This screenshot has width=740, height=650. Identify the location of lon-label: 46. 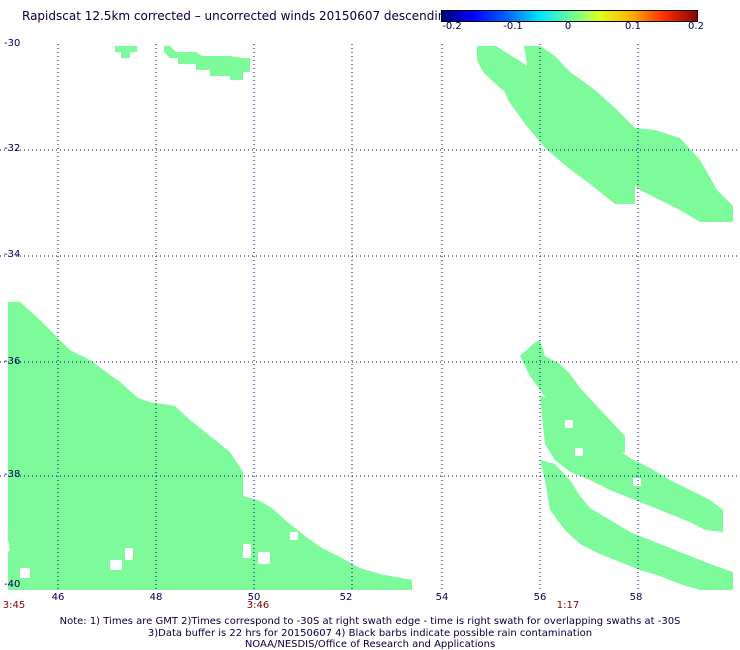
(58, 597).